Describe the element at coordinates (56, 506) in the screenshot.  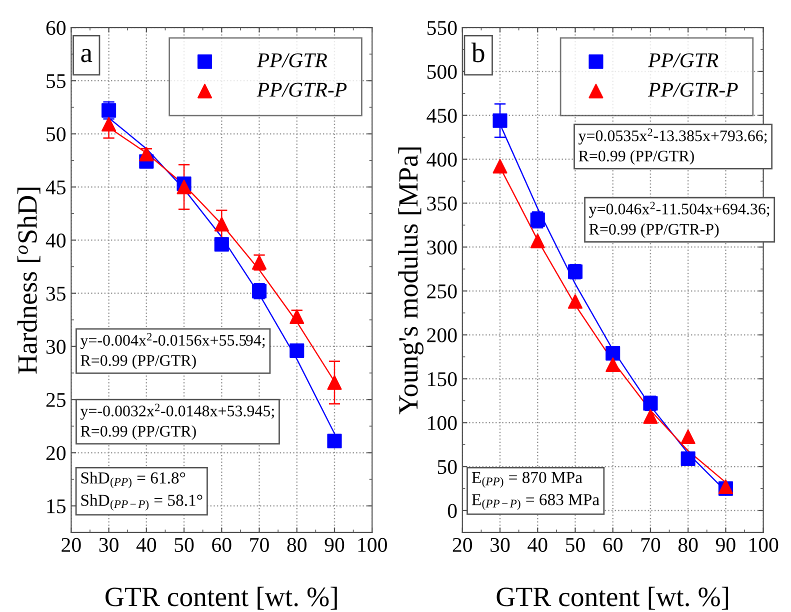
I see `y-tick-label: 15` at that location.